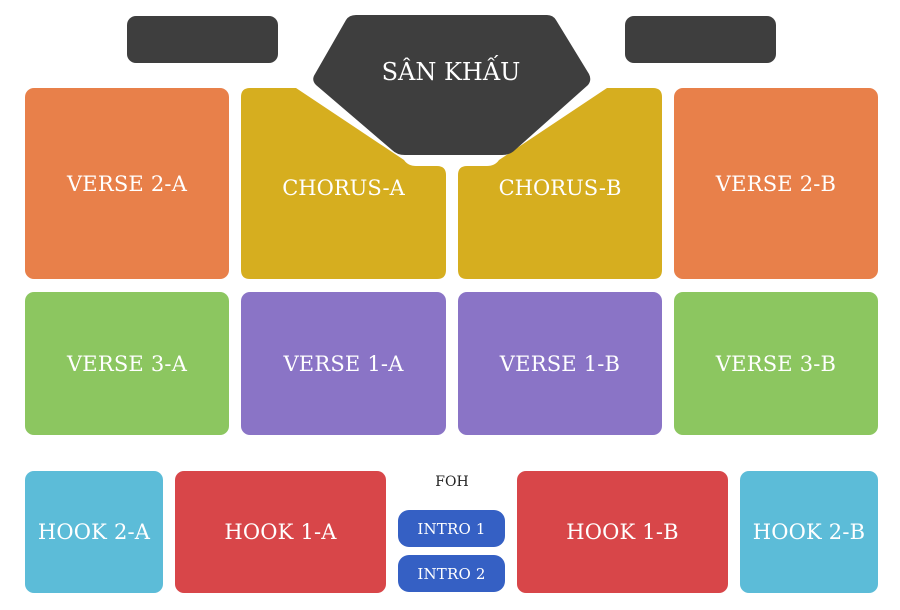  What do you see at coordinates (202, 39) in the screenshot?
I see `left-booth` at bounding box center [202, 39].